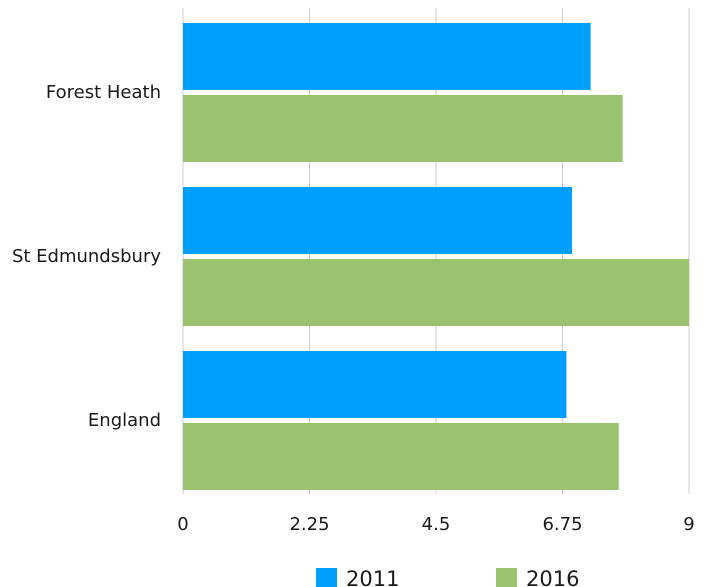 This screenshot has height=587, width=707. What do you see at coordinates (326, 577) in the screenshot?
I see `legend-swatch-2011` at bounding box center [326, 577].